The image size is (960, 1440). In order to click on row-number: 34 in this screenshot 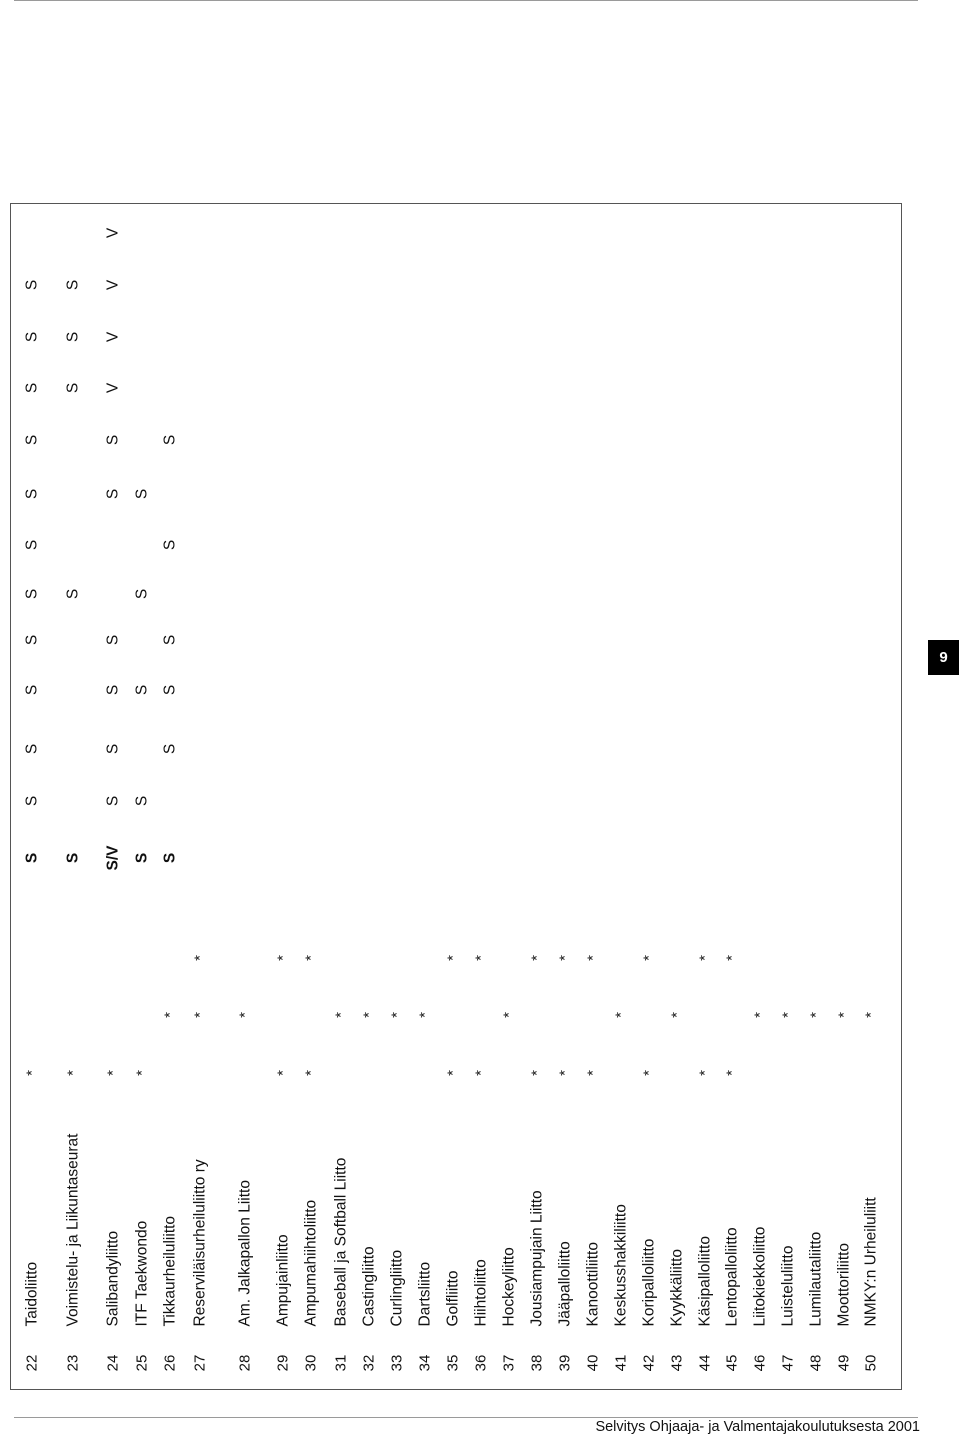, I will do `click(425, 1363)`.